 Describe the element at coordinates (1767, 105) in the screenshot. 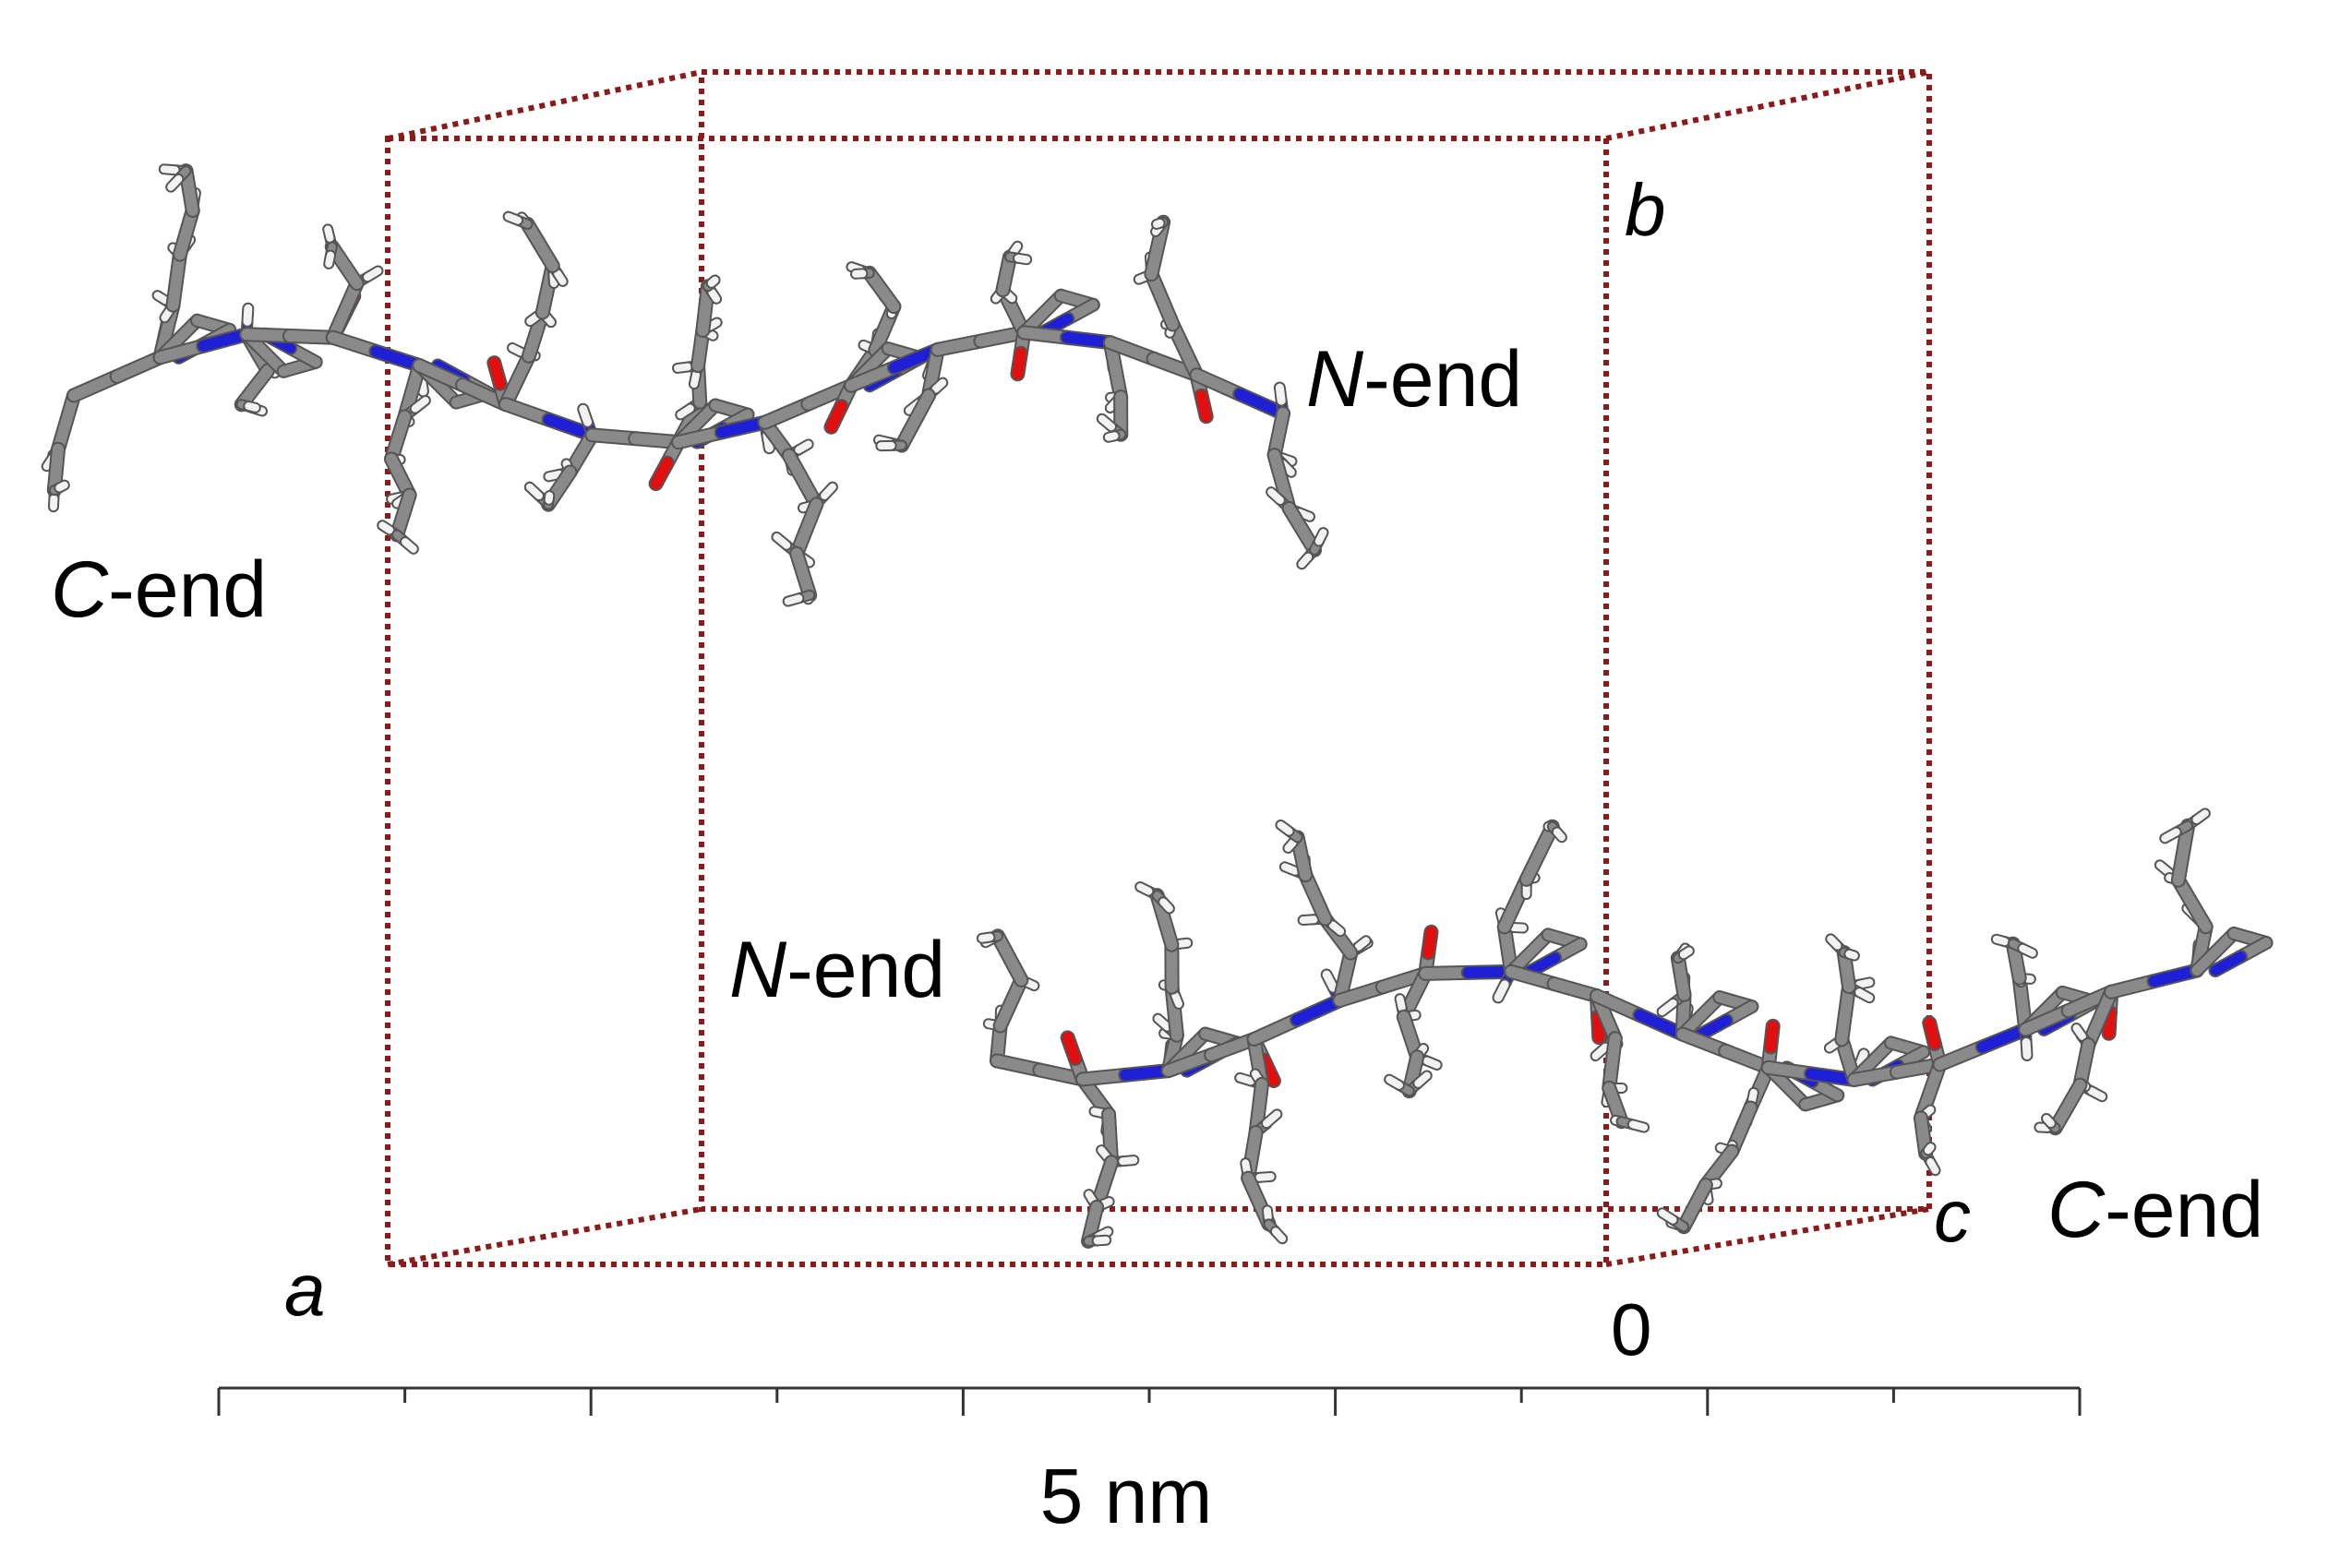

I see `cell-edge-top-right` at that location.